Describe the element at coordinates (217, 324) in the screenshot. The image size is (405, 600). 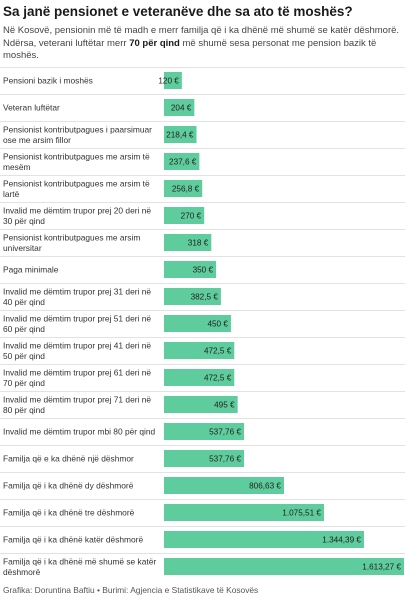
I see `bar-value-label: 450 €` at that location.